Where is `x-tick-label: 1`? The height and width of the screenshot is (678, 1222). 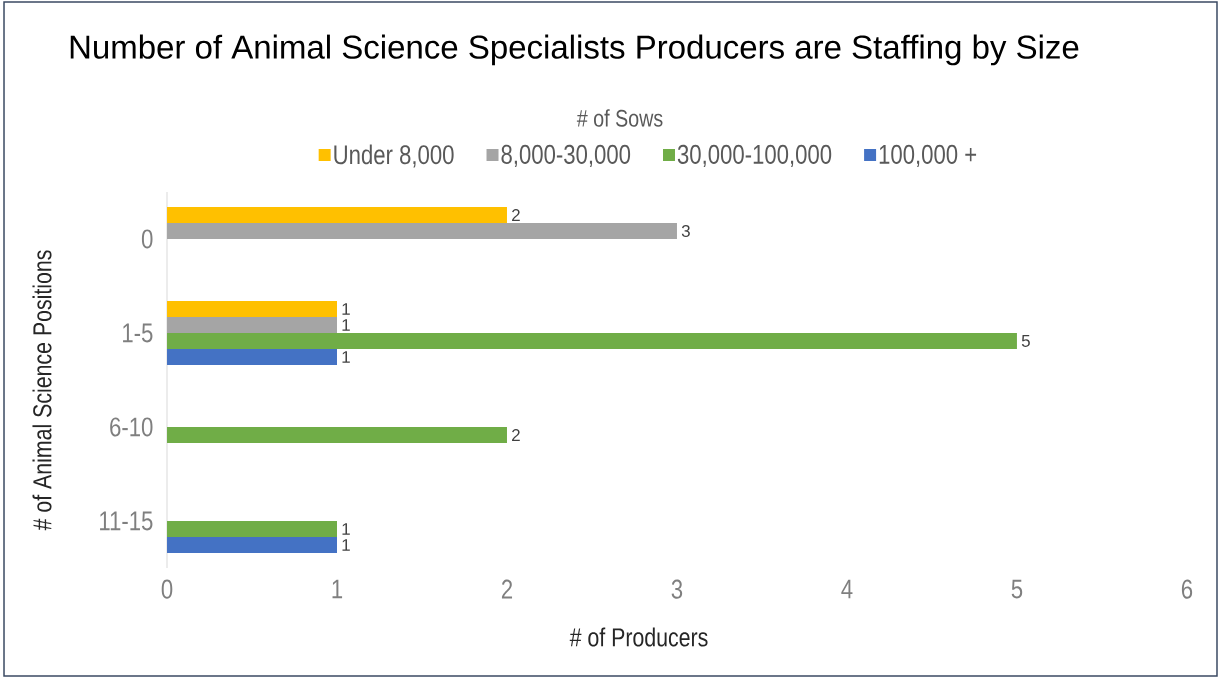 x-tick-label: 1 is located at coordinates (337, 589).